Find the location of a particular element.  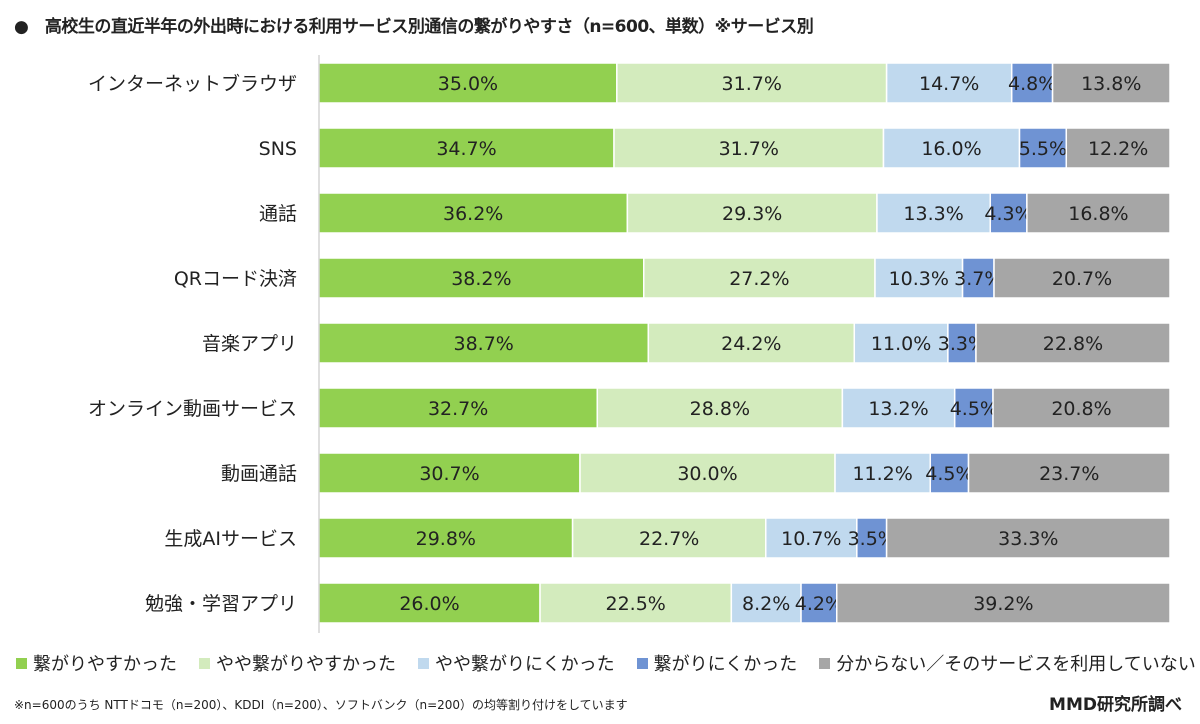

data-label: 22.8% is located at coordinates (1073, 344).